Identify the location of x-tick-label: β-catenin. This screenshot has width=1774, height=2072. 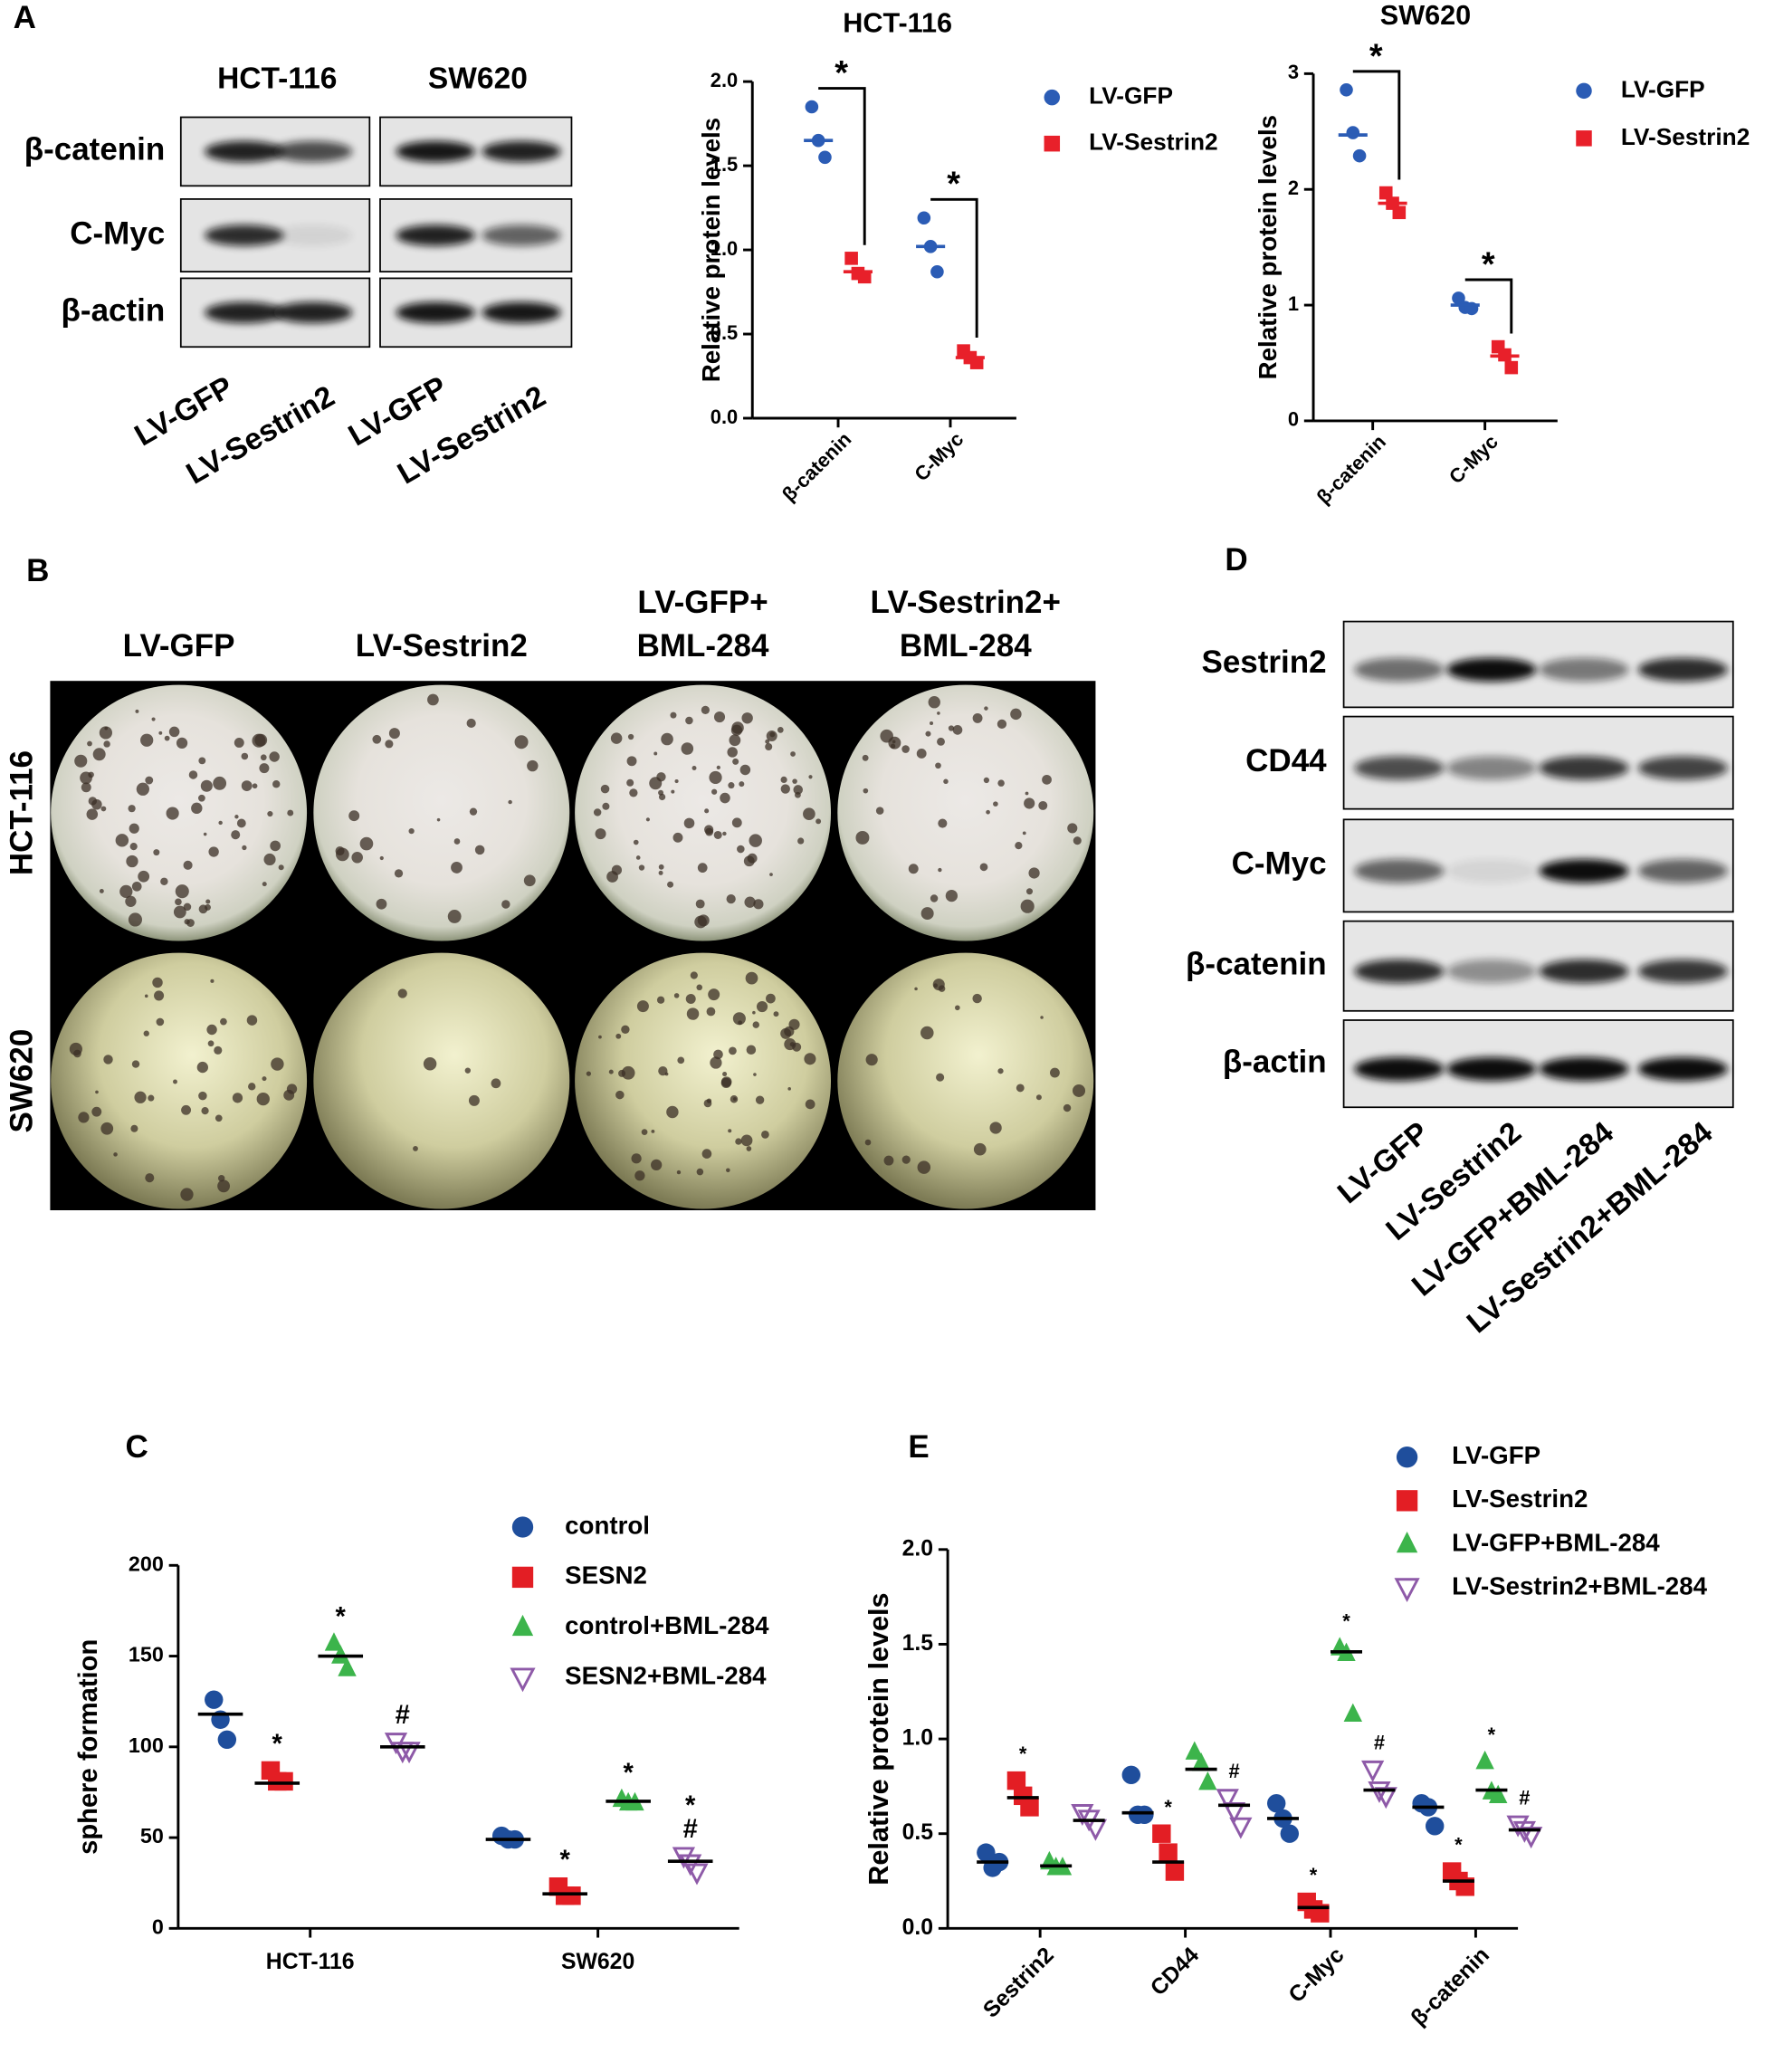
(1351, 469).